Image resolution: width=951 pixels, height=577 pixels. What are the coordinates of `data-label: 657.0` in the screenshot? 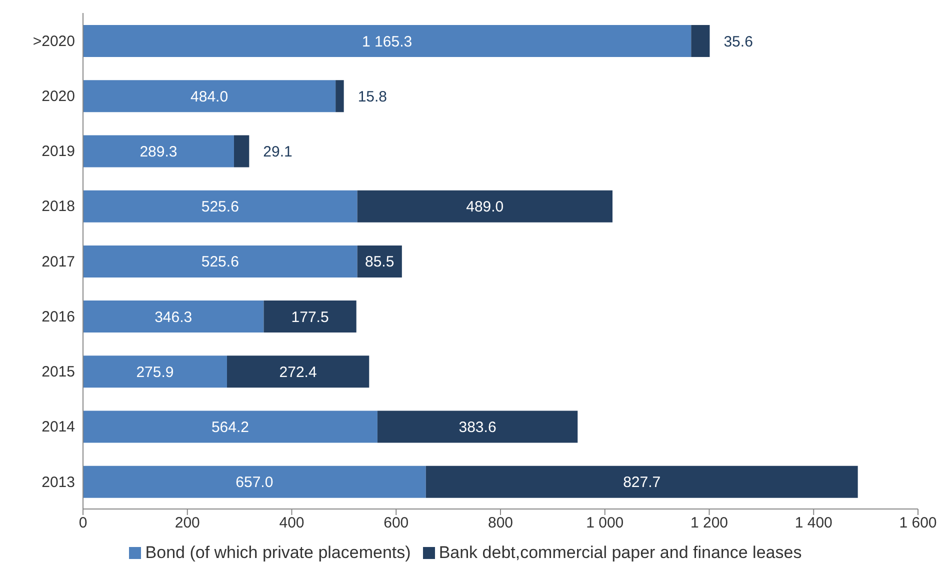 It's located at (255, 483).